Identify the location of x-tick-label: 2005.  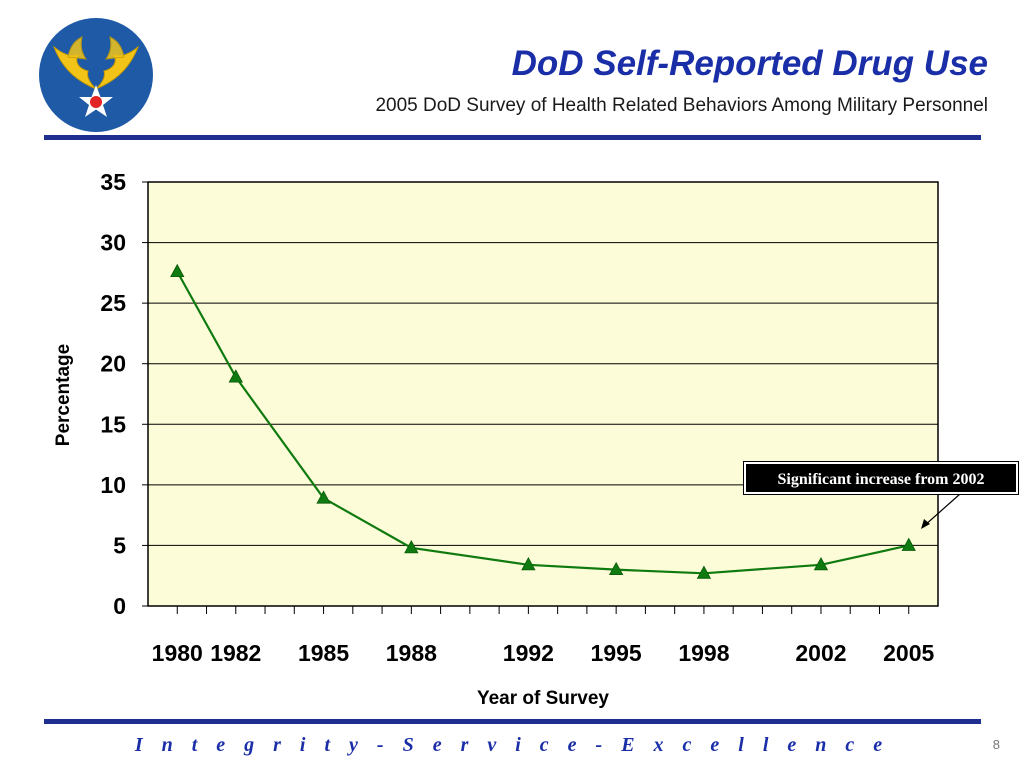
(908, 653).